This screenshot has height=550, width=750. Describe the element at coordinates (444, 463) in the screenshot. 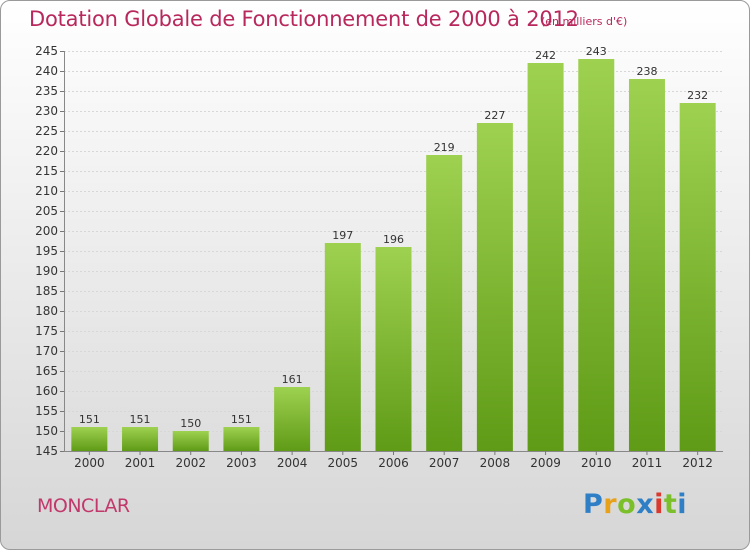

I see `x-tick-label: 2007` at that location.